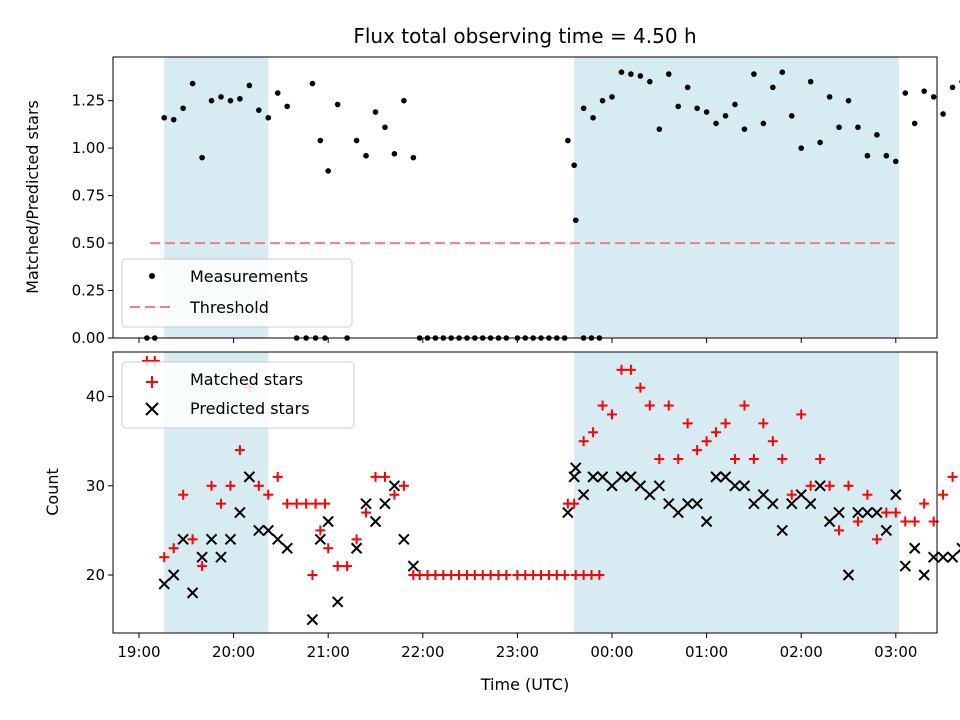 Image resolution: width=960 pixels, height=720 pixels. What do you see at coordinates (801, 652) in the screenshot?
I see `x-tick-label: 02:00` at bounding box center [801, 652].